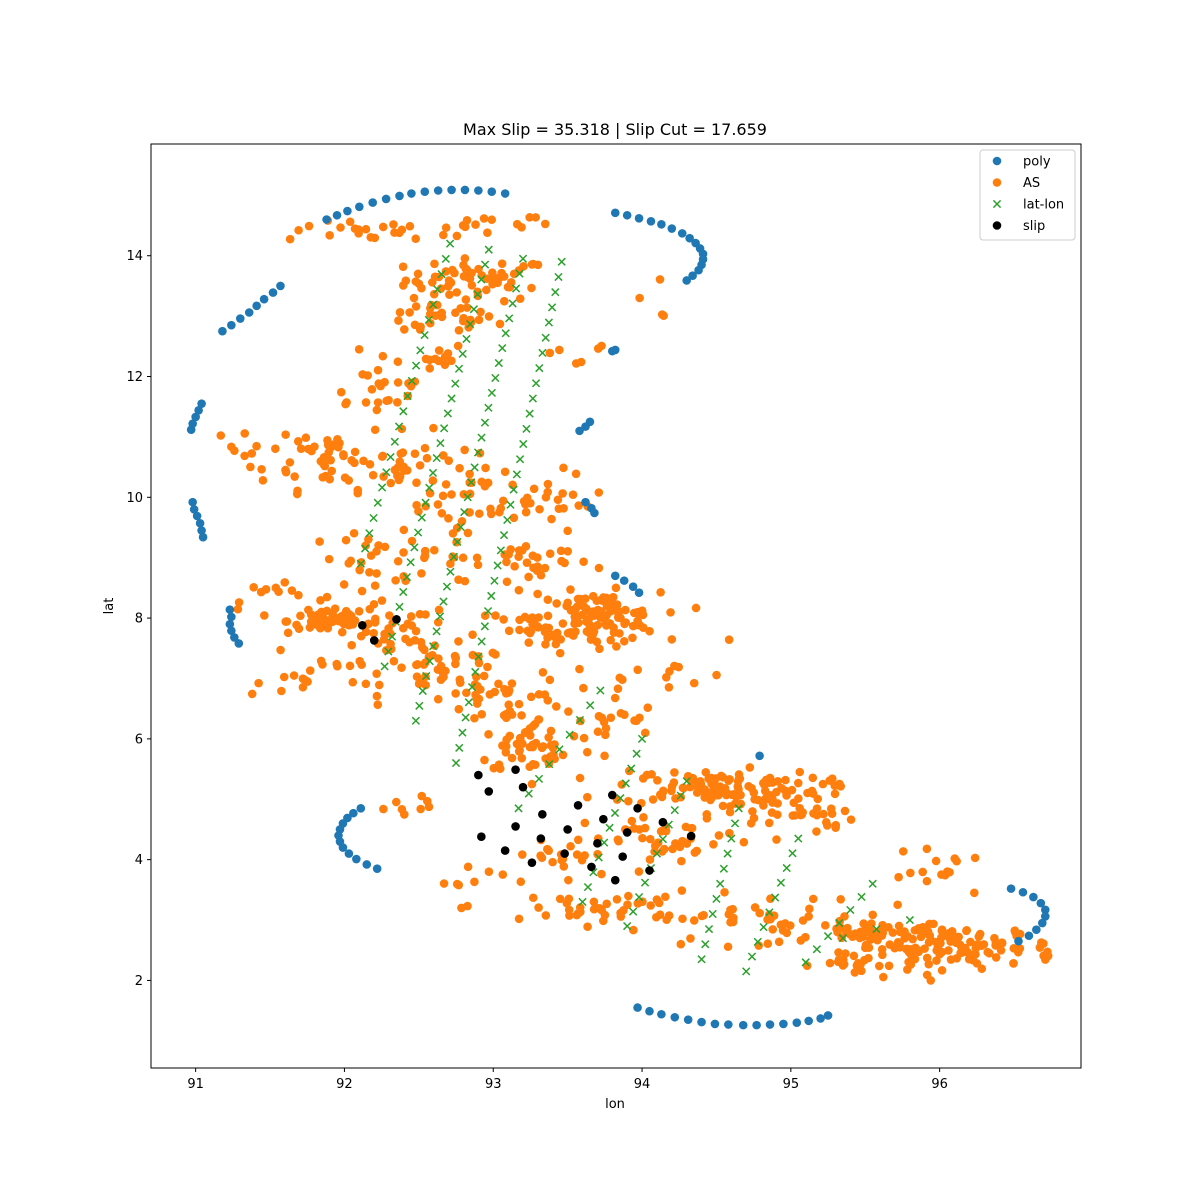  Describe the element at coordinates (997, 225) in the screenshot. I see `legend-slip-marker` at that location.